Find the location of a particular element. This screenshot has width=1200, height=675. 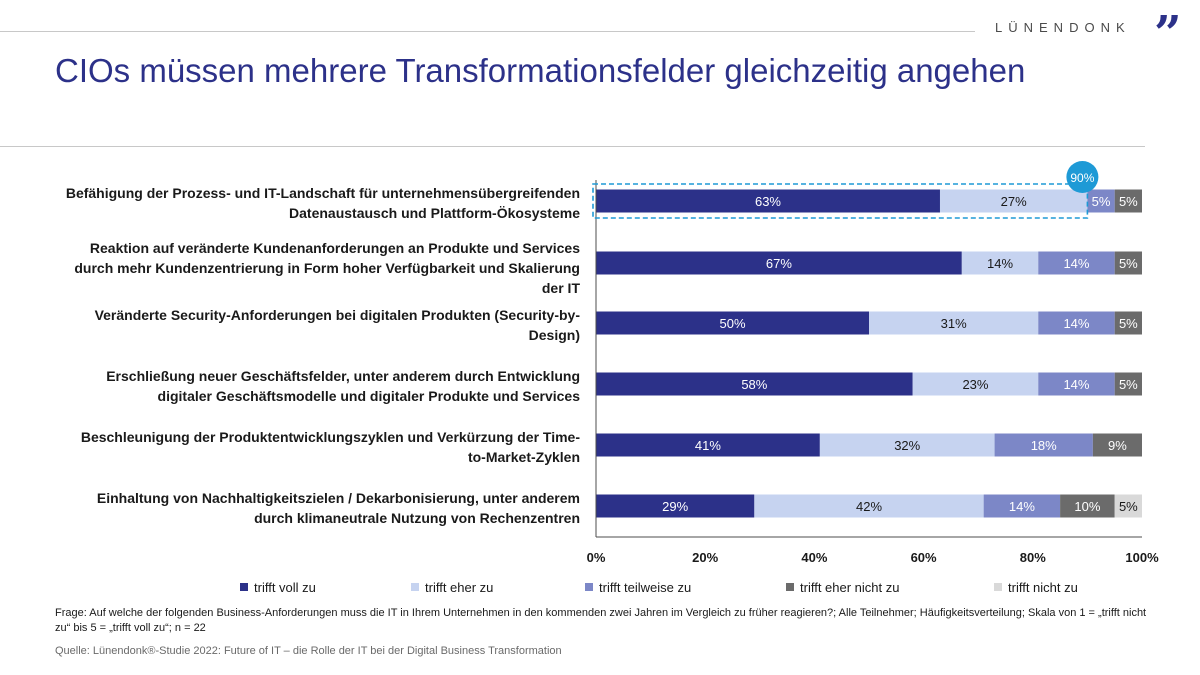

legend-item: trifft teilweise zu is located at coordinates (638, 587).